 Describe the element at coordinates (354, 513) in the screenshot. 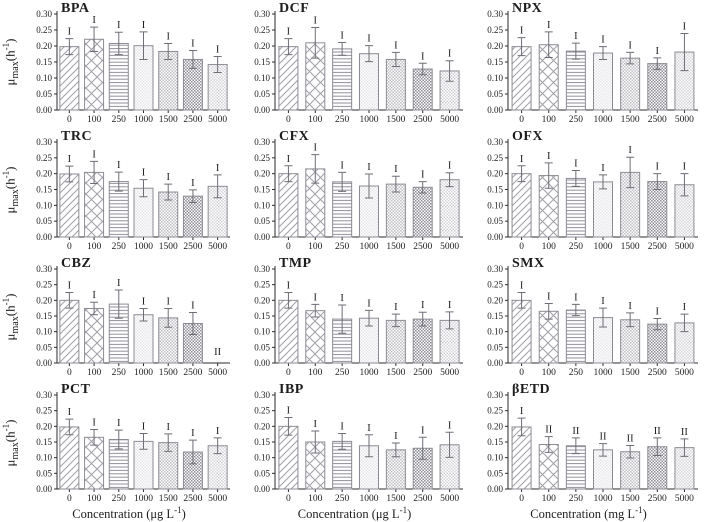

I see `x-axis-title: Concentration (μg L-1)` at that location.